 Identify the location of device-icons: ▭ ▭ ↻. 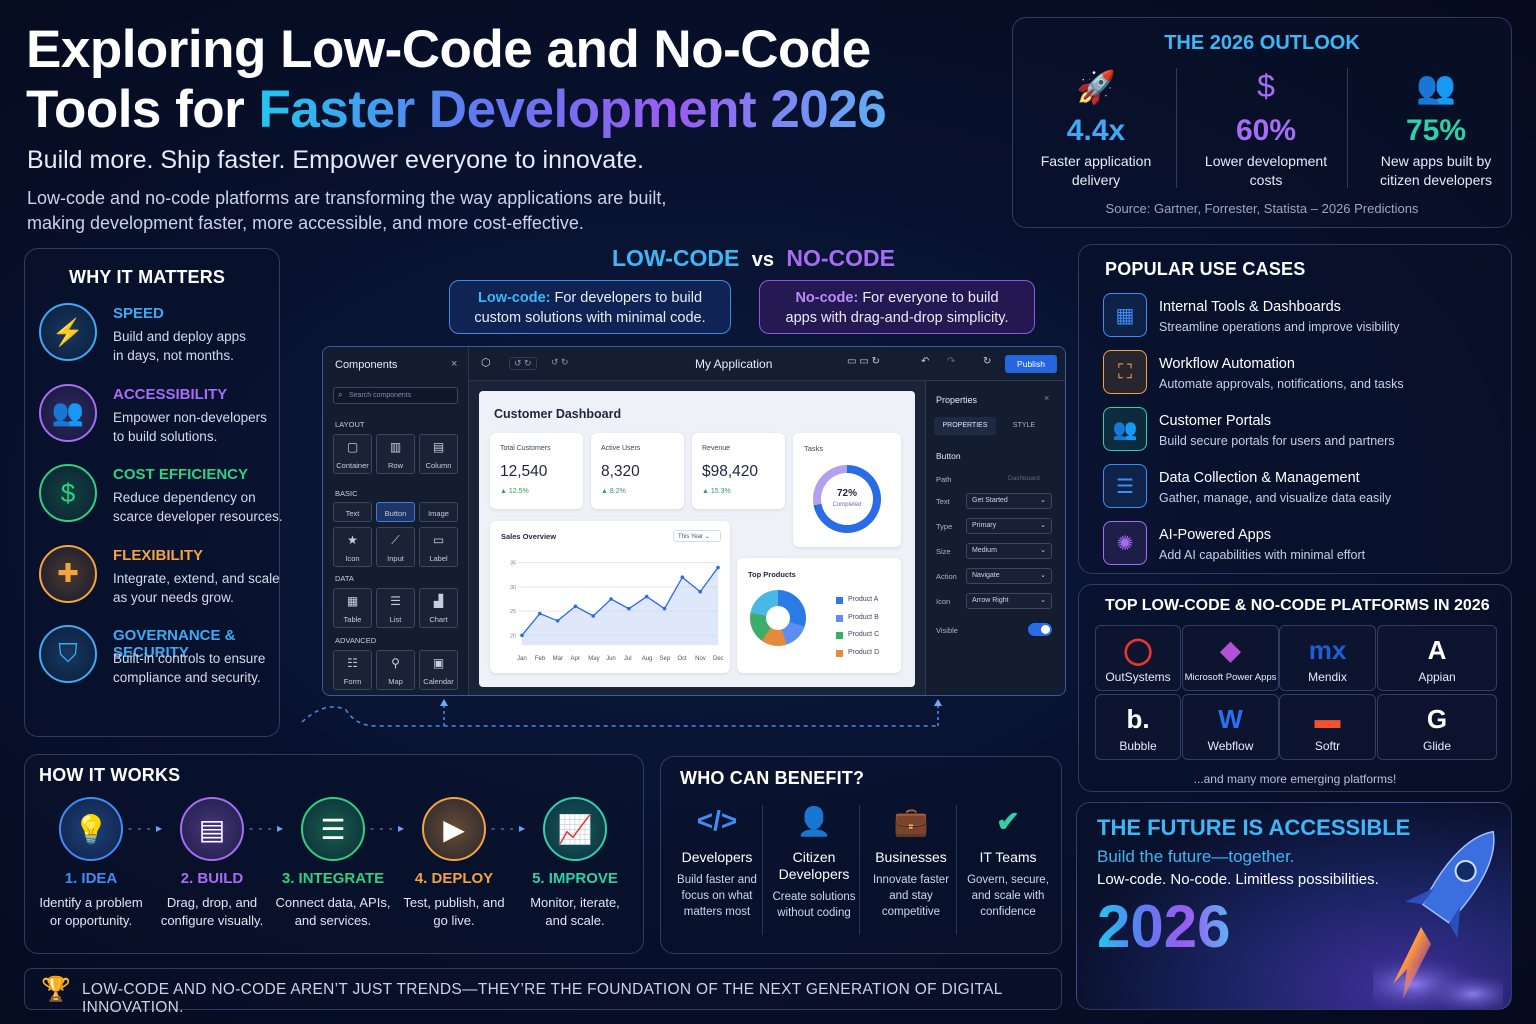
(863, 361).